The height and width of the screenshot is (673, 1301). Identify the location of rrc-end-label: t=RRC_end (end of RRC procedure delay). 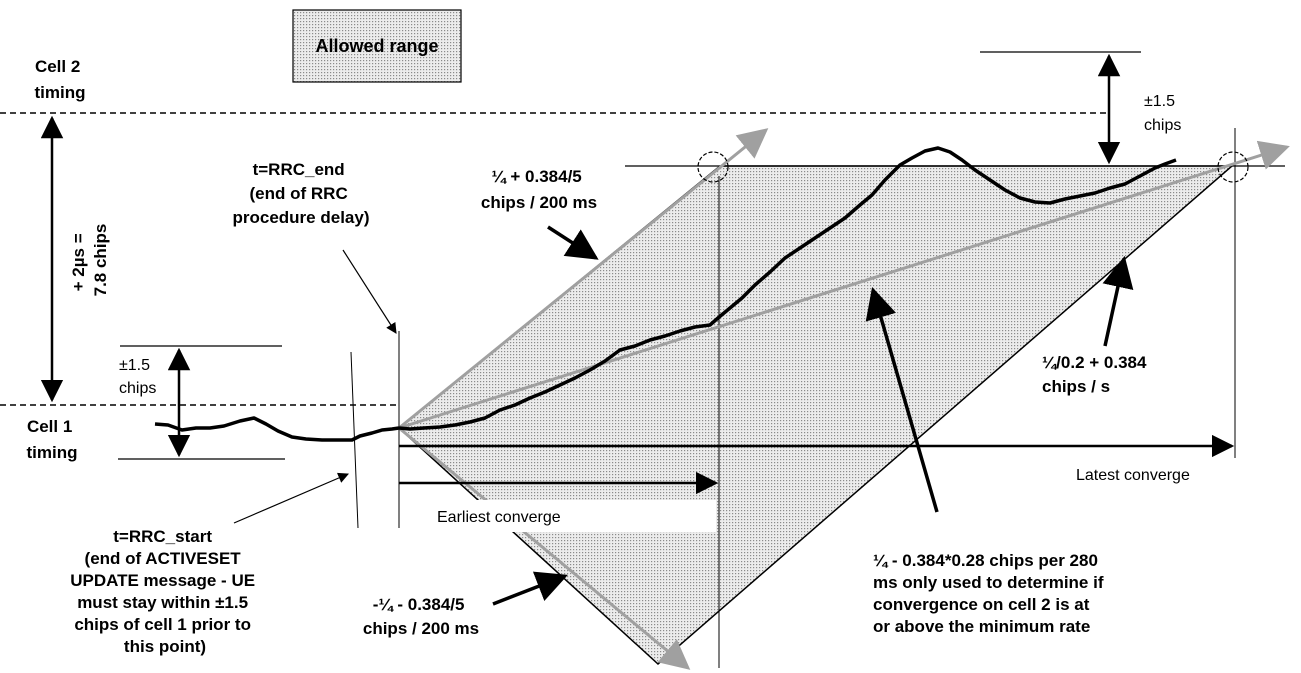
(301, 193).